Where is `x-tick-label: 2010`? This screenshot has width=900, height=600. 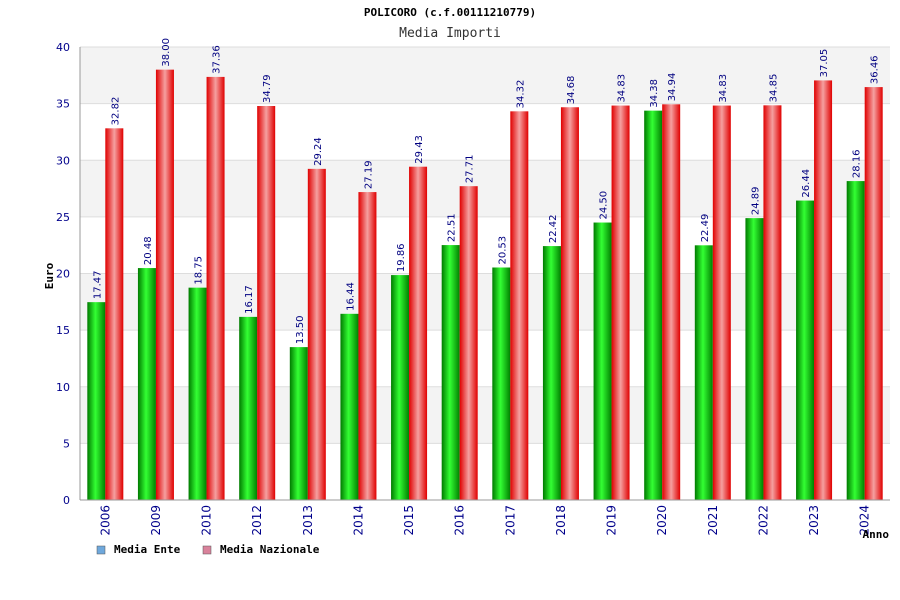
x-tick-label: 2010 is located at coordinates (207, 520).